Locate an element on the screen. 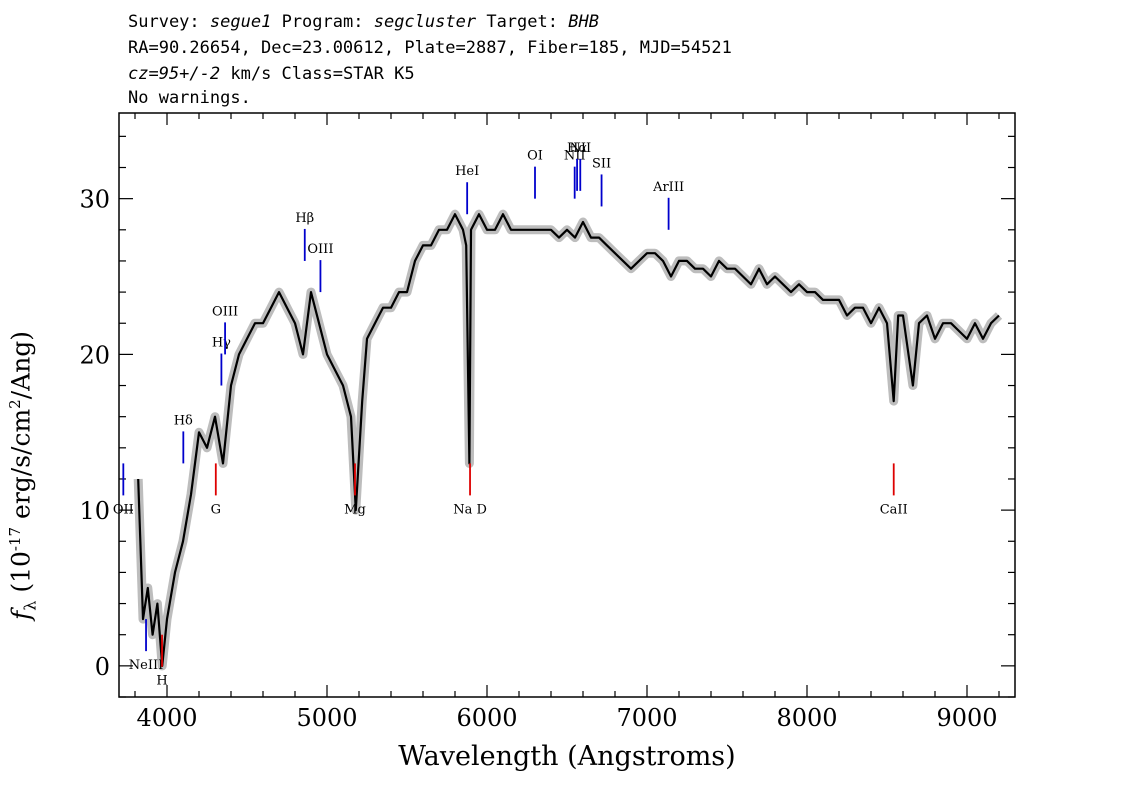 The width and height of the screenshot is (1134, 810). spectral-line-label: Hα is located at coordinates (577, 148).